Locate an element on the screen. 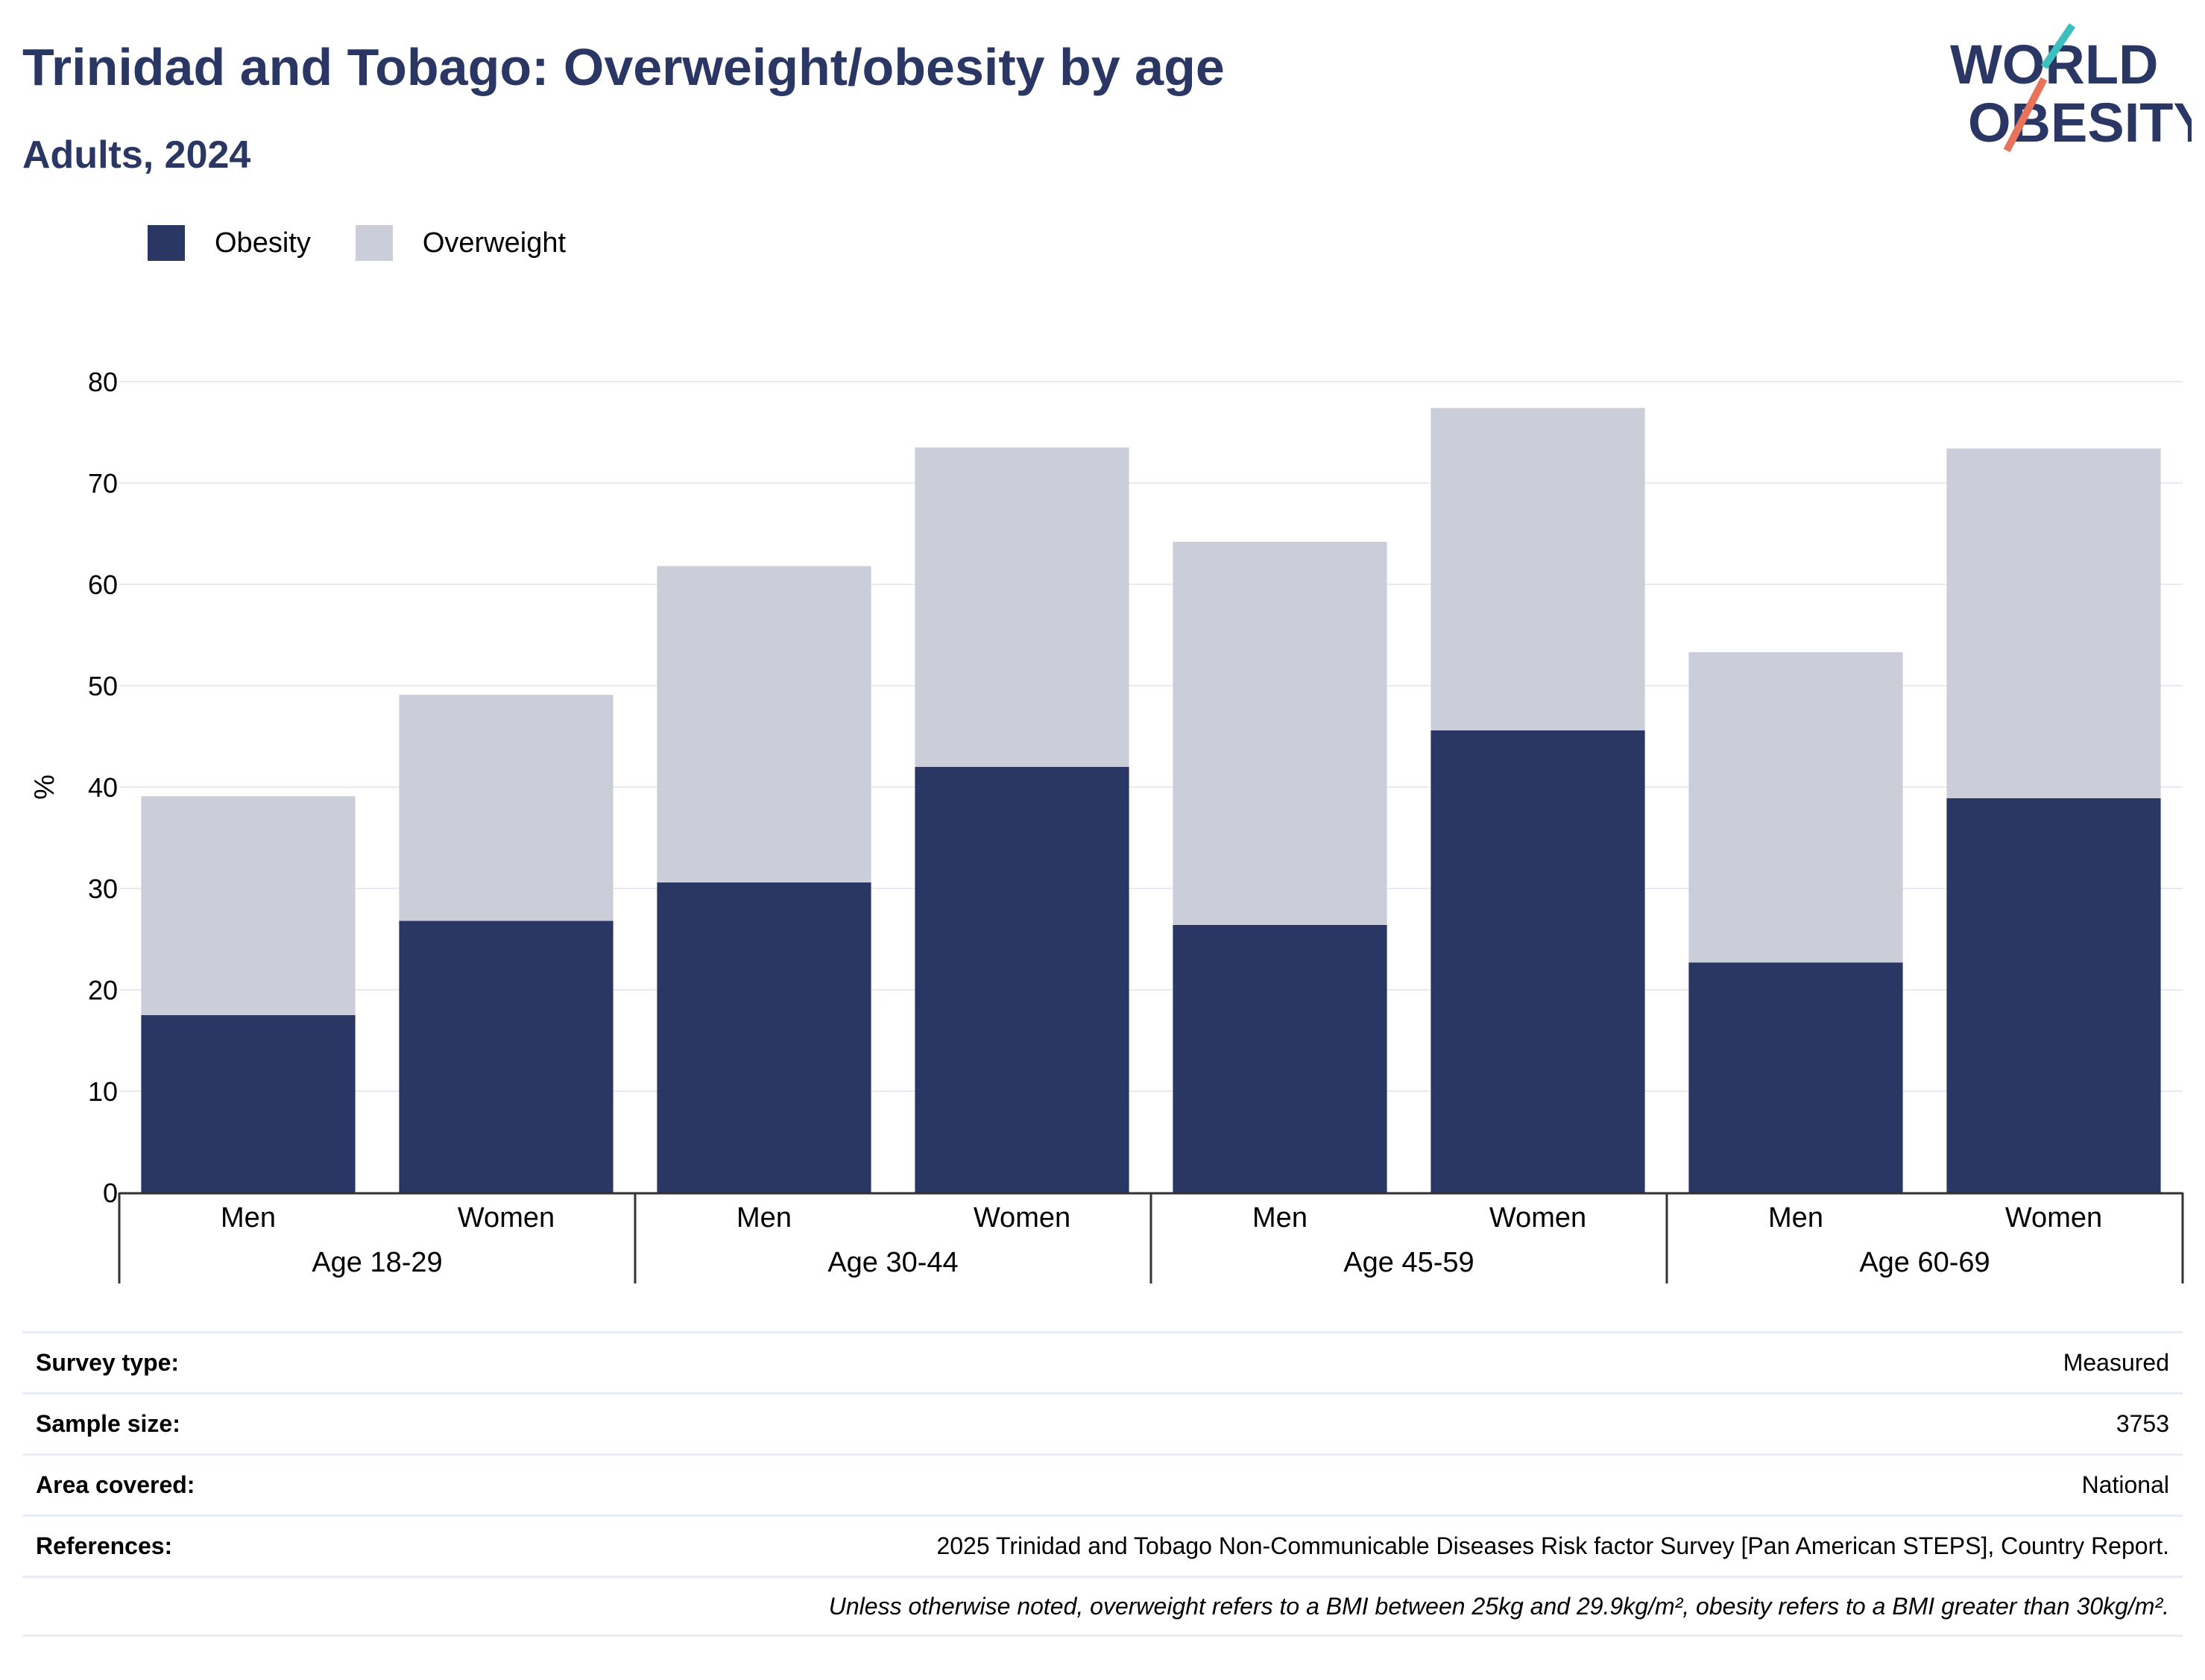 The image size is (2205, 1680). y-tick-label: 40 is located at coordinates (103, 787).